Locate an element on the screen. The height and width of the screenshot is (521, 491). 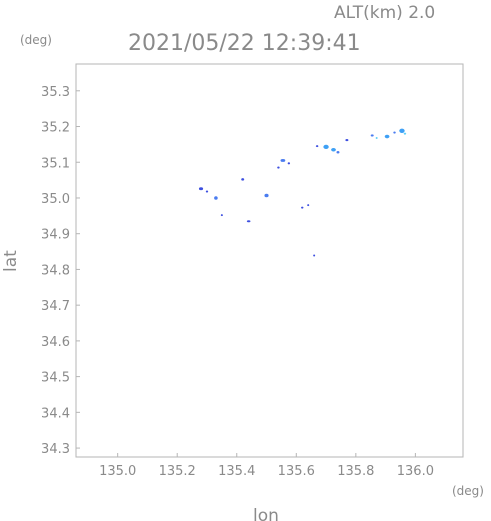
x-tick-label: 135.6 is located at coordinates (296, 471).